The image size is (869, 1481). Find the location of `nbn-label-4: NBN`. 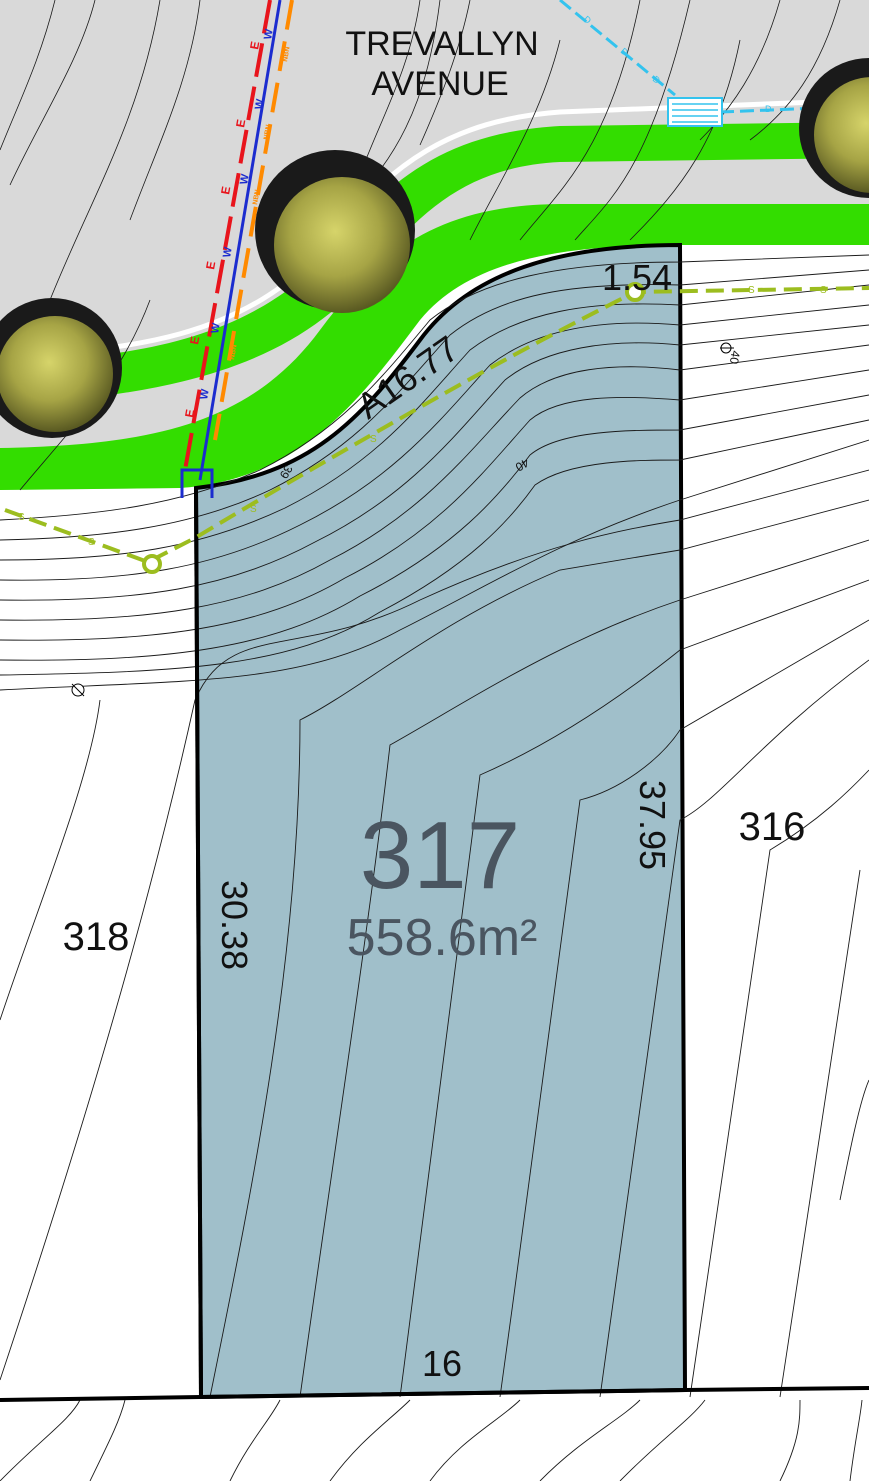

nbn-label-4: NBN is located at coordinates (234, 352).